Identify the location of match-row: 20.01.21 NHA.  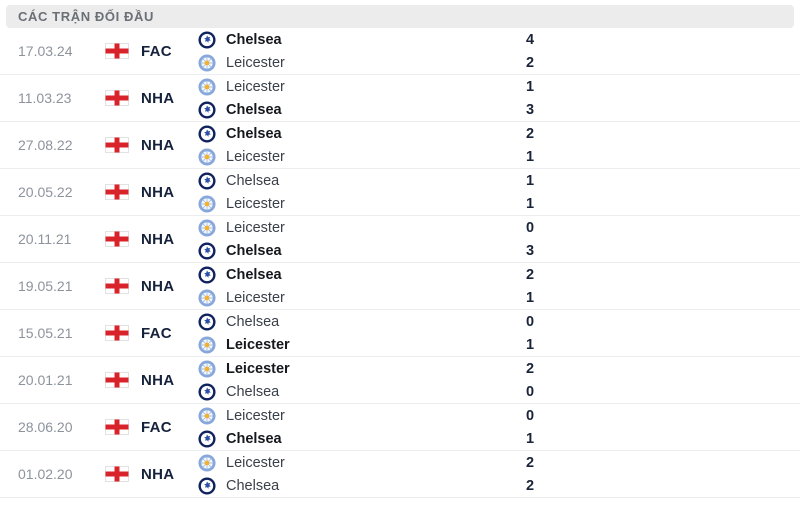
(400, 380).